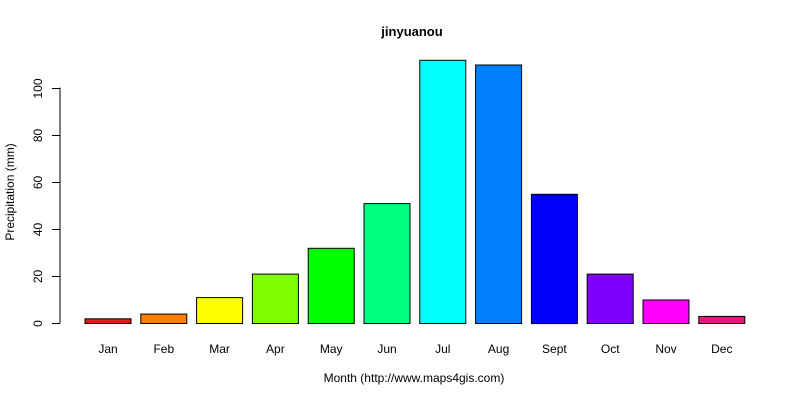 This screenshot has width=800, height=400. I want to click on bar-aug, so click(499, 194).